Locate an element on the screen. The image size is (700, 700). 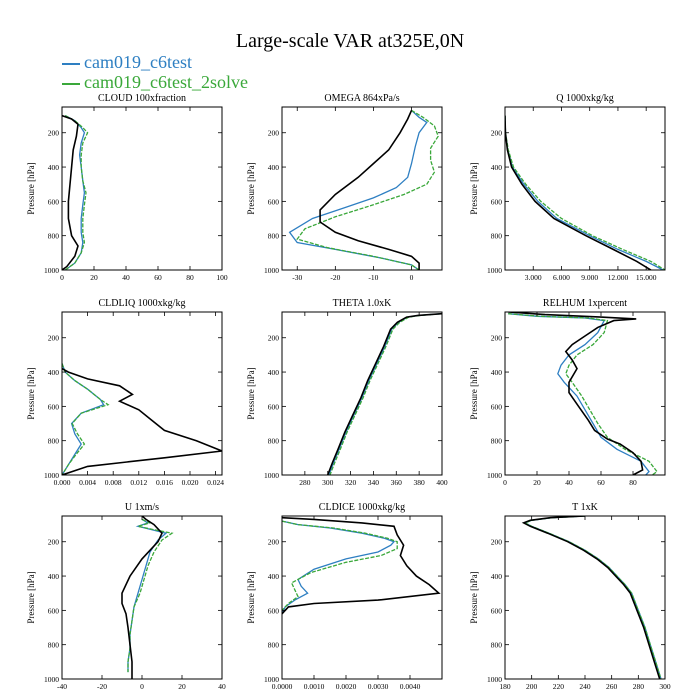
panel-title: RELHUM 1xpercent is located at coordinates (585, 303).